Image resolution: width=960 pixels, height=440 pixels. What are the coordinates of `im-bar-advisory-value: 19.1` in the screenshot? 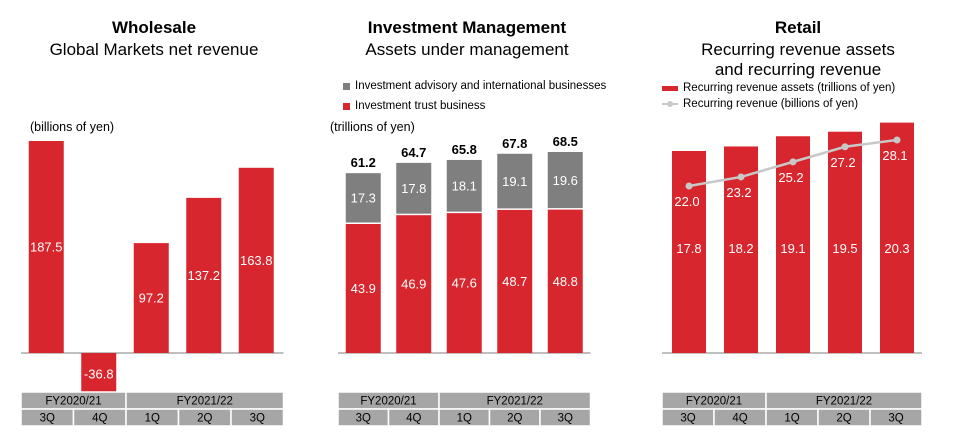 It's located at (514, 181).